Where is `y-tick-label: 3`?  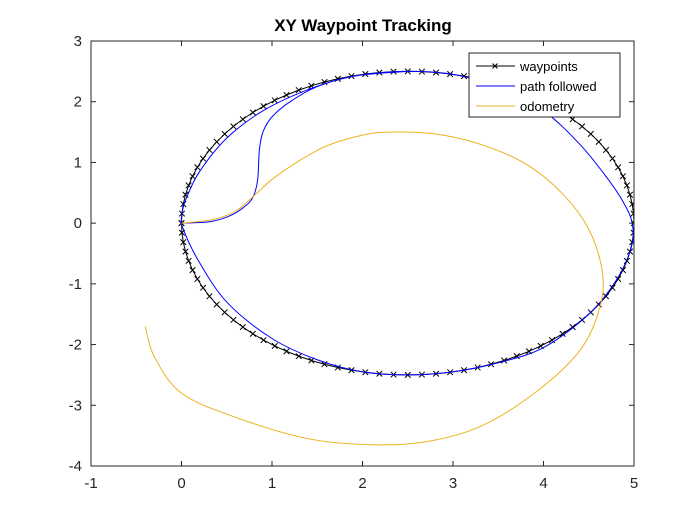
y-tick-label: 3 is located at coordinates (78, 41).